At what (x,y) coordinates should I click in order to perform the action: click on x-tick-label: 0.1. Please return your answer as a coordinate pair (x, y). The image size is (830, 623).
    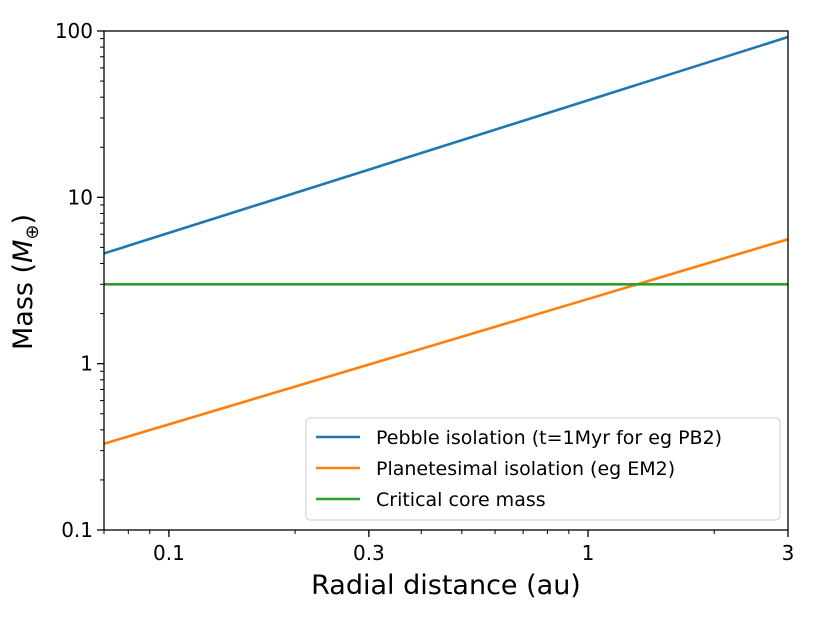
    Looking at the image, I should click on (169, 553).